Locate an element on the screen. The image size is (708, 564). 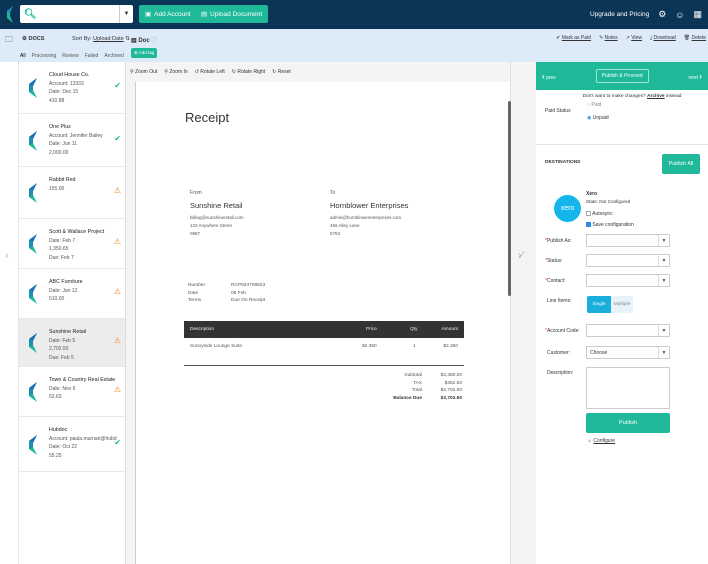
account-code-select: ▼ is located at coordinates (628, 330).